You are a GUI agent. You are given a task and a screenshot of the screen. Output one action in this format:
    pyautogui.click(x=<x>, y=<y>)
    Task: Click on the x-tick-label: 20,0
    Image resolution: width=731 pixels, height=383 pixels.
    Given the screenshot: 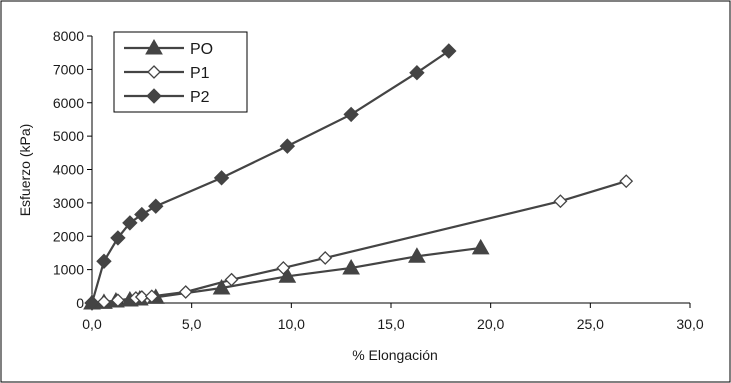 What is the action you would take?
    pyautogui.click(x=490, y=324)
    